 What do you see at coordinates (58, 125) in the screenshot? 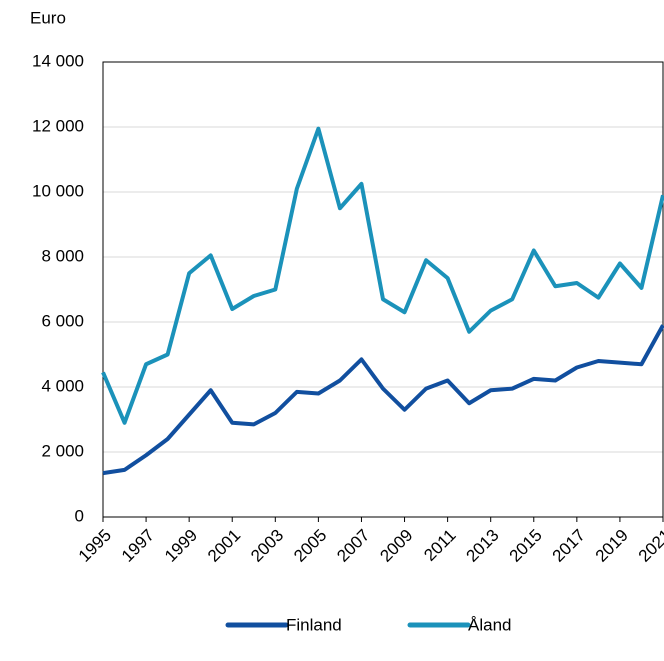
I see `y-tick-label: 12 000` at bounding box center [58, 125].